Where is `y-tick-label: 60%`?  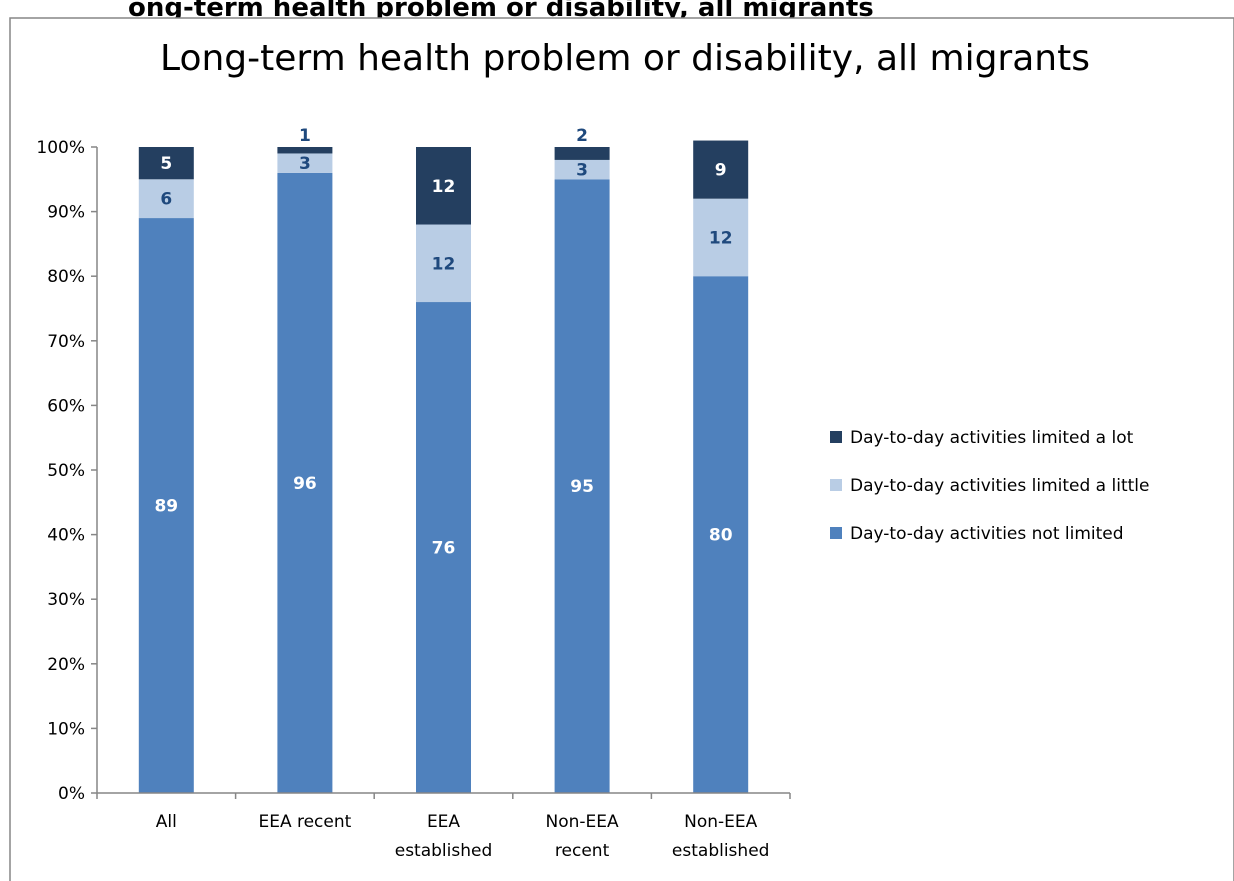
y-tick-label: 60% is located at coordinates (66, 406).